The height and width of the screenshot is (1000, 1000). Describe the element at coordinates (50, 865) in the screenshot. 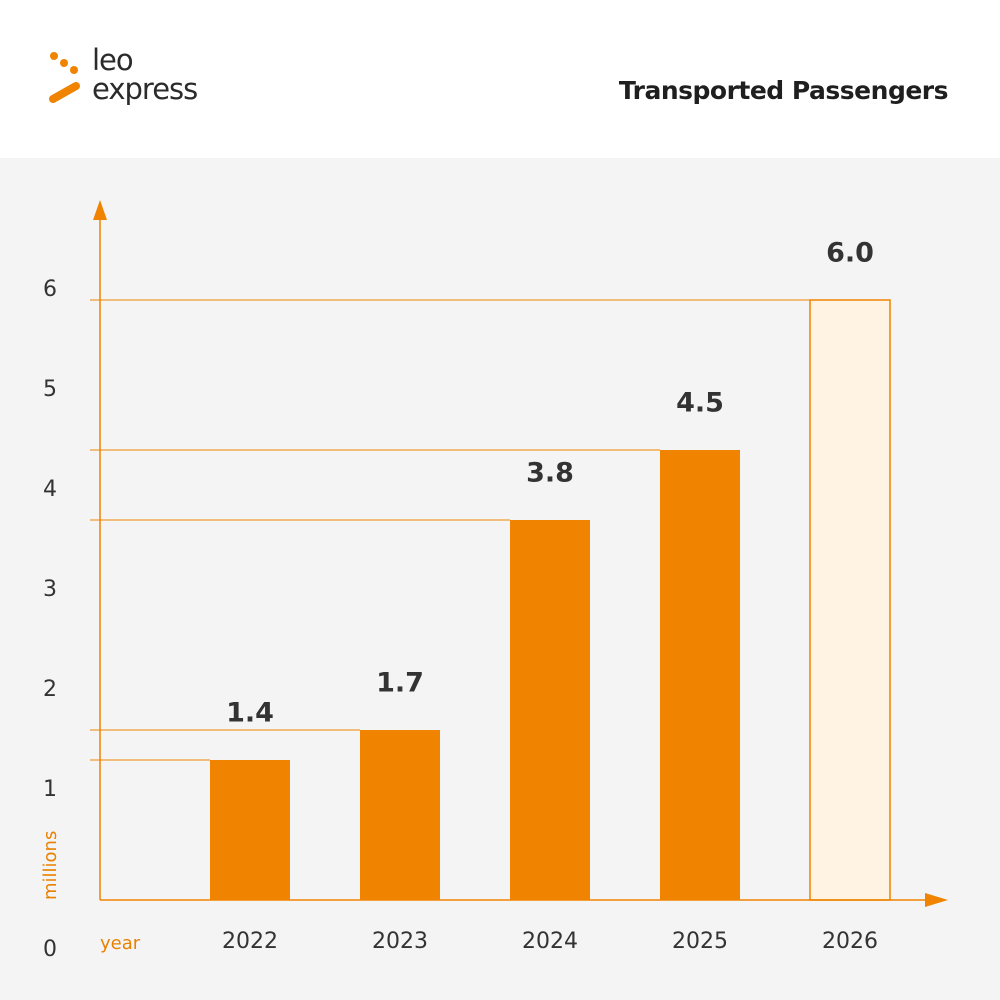

I see `y-axis-label: millions` at that location.